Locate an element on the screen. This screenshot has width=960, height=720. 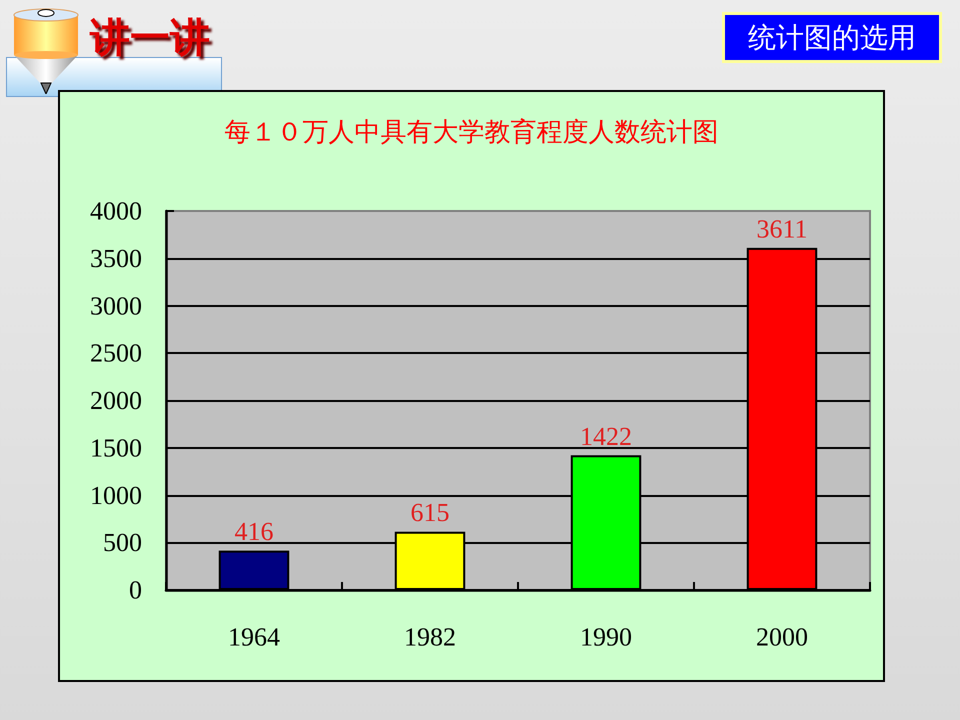
chart-title: 每１０万人中具有大学教育程度人数统计图 is located at coordinates (471, 132).